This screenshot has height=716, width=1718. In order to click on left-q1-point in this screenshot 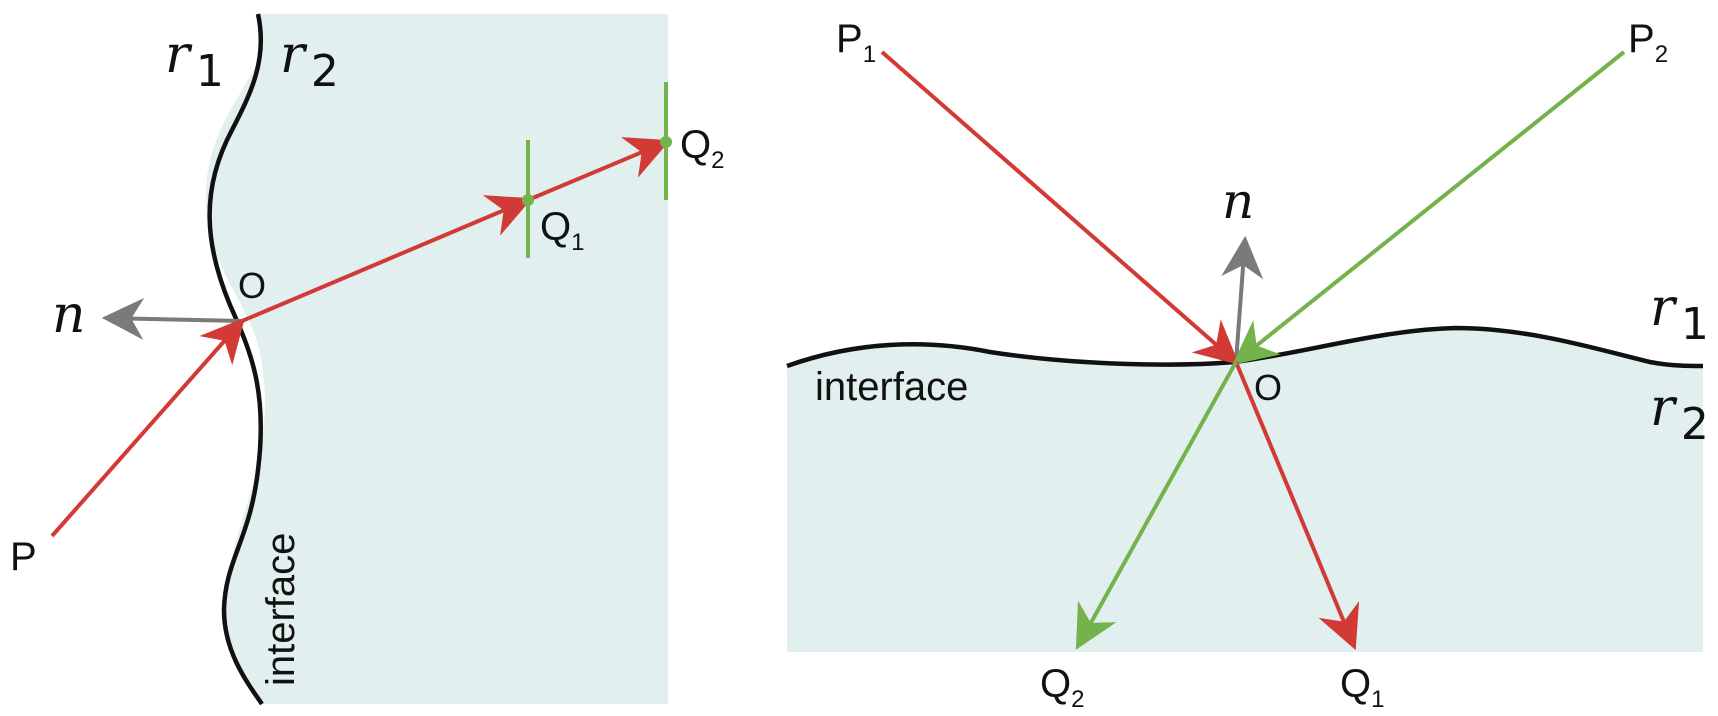, I will do `click(528, 200)`.